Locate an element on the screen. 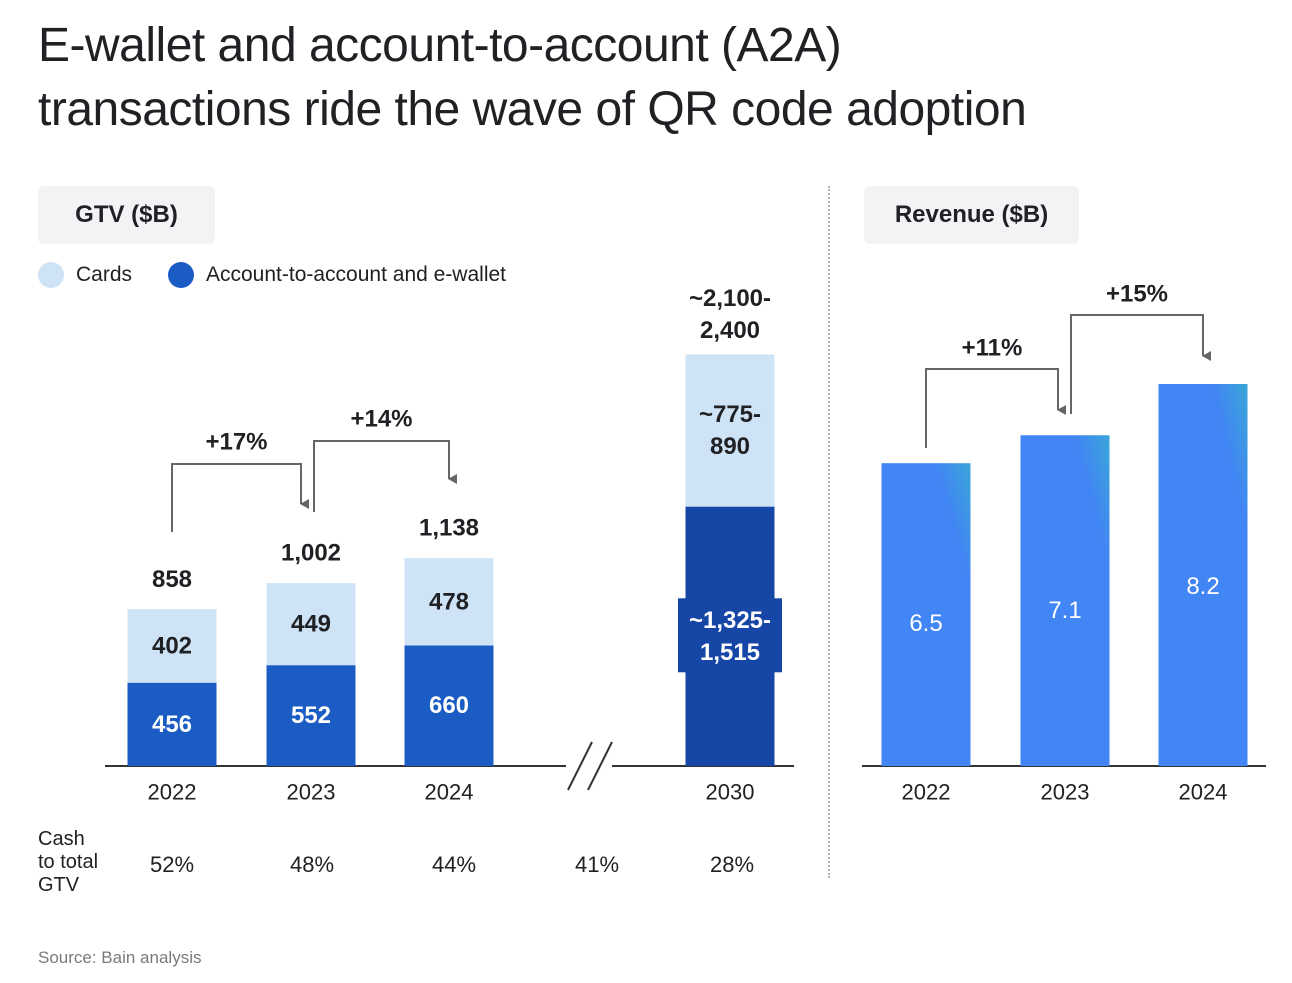 This screenshot has width=1292, height=983. revenue-xtick-2024: 2024 is located at coordinates (1203, 792).